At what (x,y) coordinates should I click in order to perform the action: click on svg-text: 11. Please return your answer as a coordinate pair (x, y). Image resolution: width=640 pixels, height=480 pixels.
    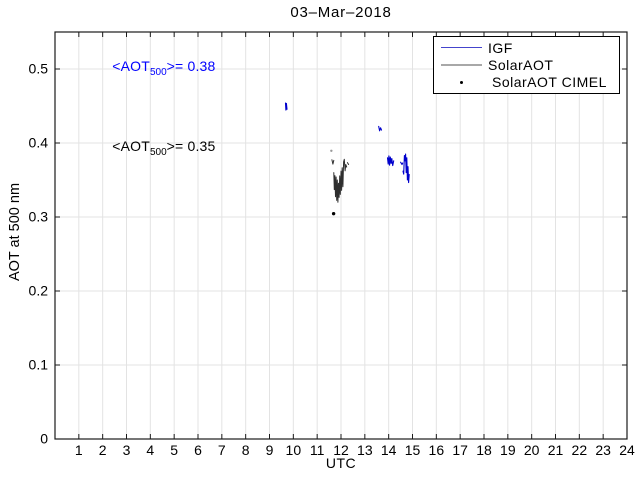
    Looking at the image, I should click on (317, 450).